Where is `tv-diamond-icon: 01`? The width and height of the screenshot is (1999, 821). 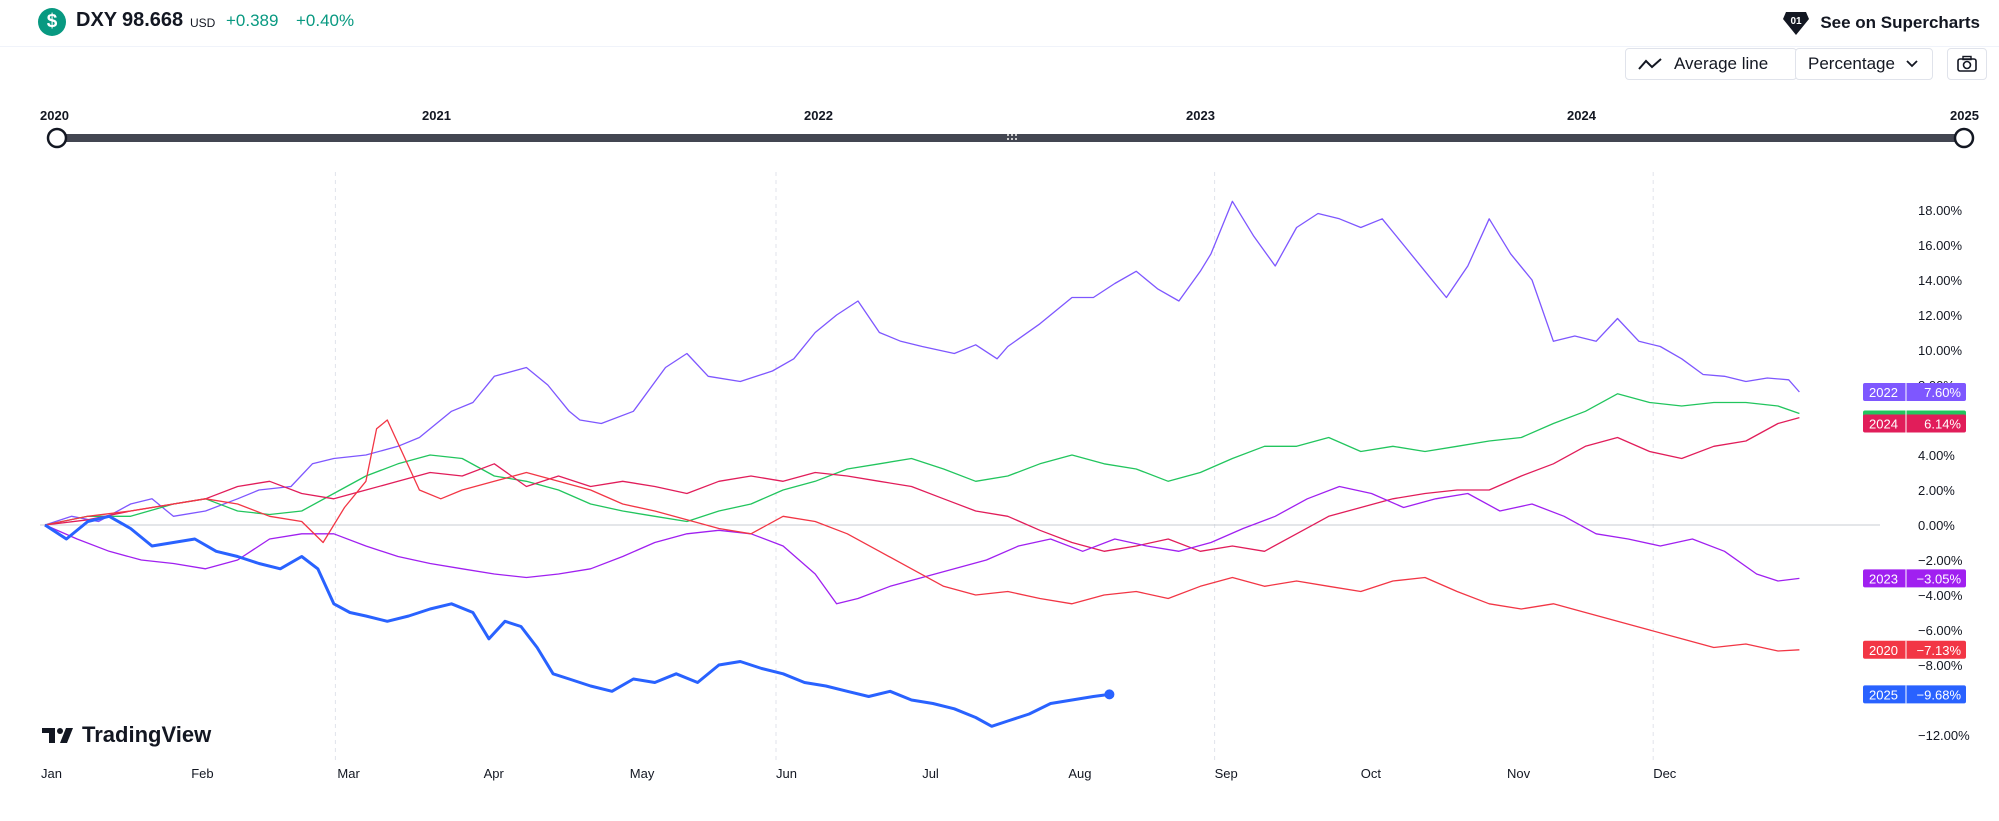 tv-diamond-icon: 01 is located at coordinates (1796, 23).